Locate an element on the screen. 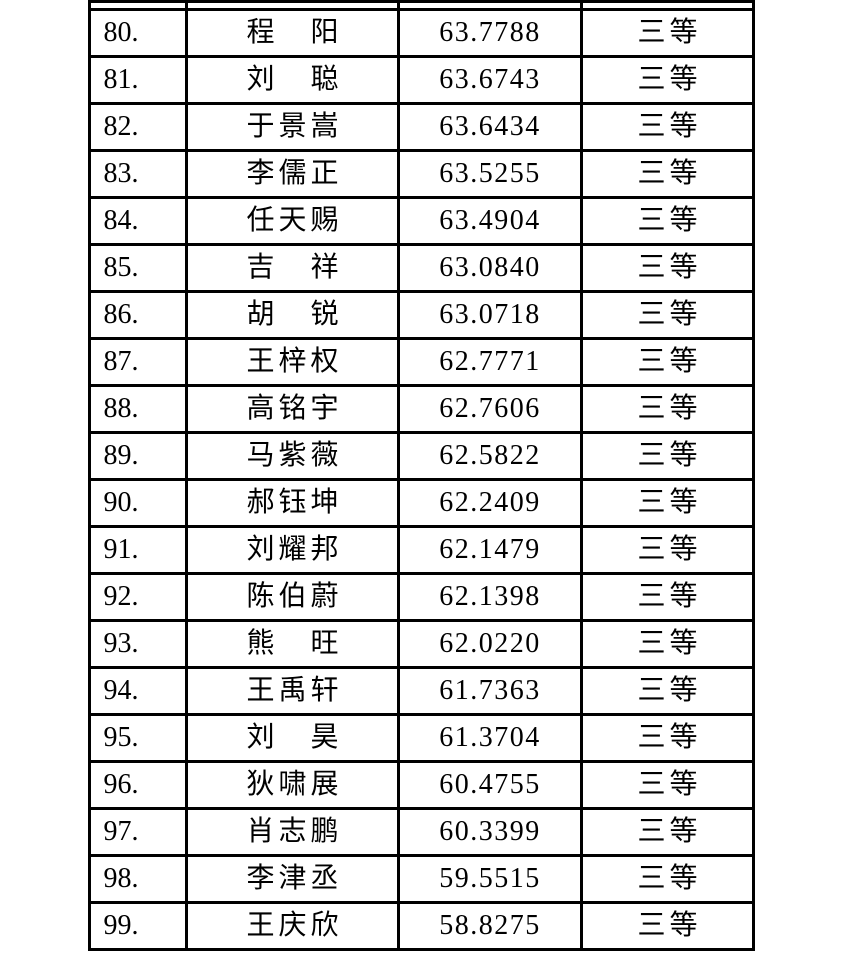  score-cell: 62.7771 is located at coordinates (490, 362).